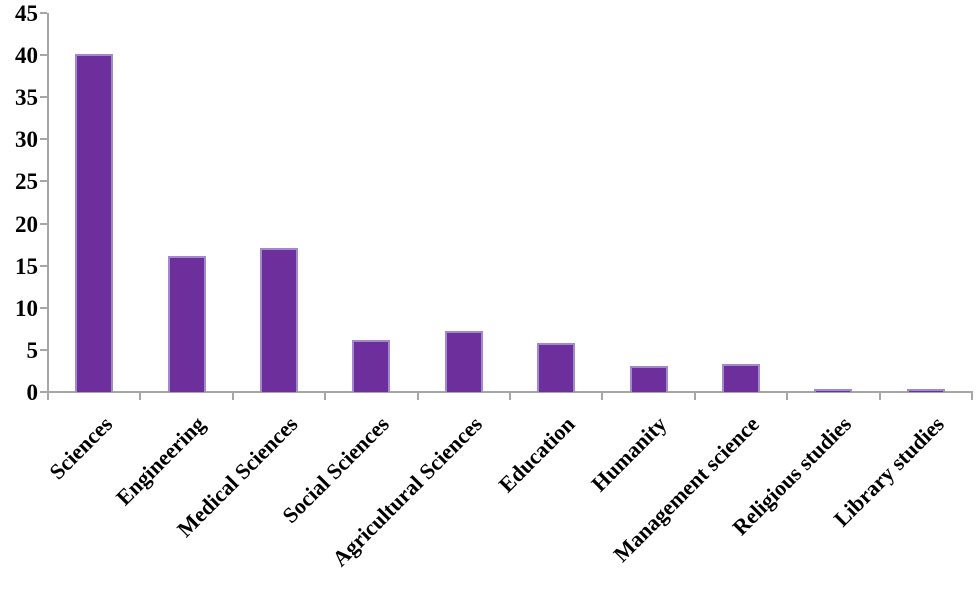  Describe the element at coordinates (279, 319) in the screenshot. I see `bar-medical-sciences` at that location.